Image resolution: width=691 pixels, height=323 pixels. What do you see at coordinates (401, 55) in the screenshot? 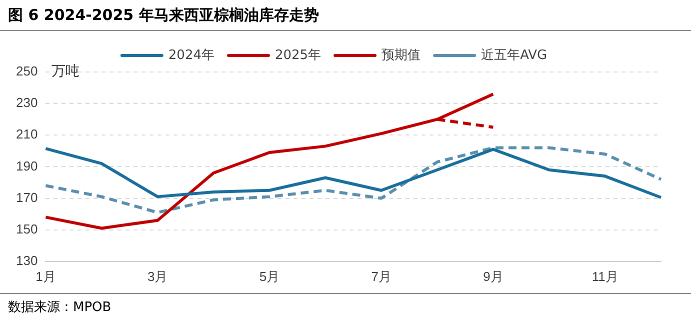
I see `legend-label: 预期值` at bounding box center [401, 55].